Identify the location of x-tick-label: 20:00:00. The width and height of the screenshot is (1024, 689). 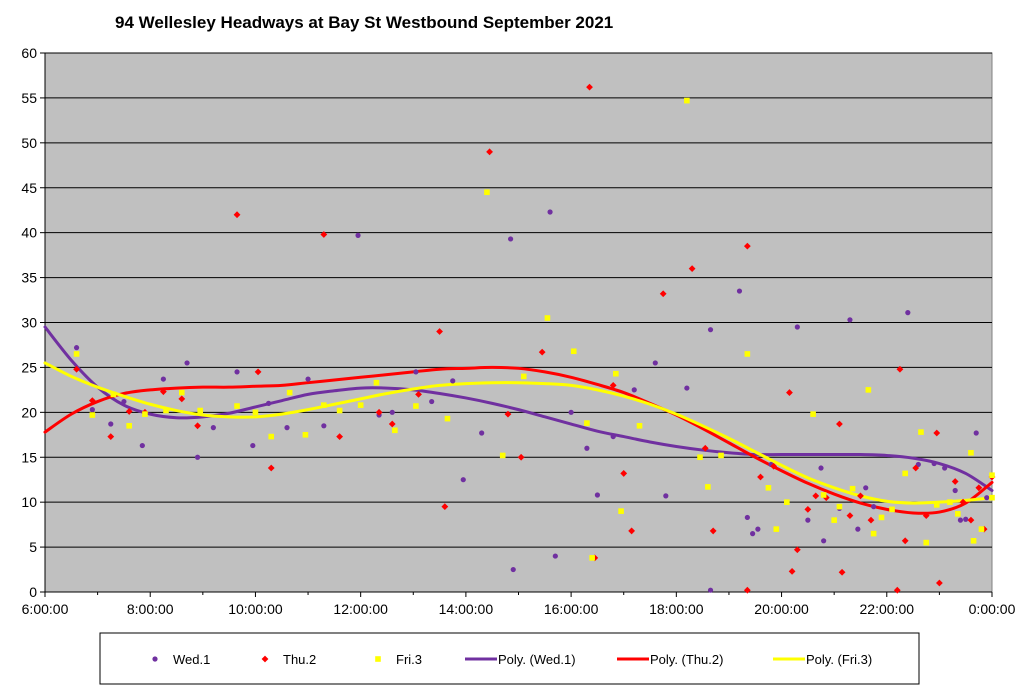
(781, 609).